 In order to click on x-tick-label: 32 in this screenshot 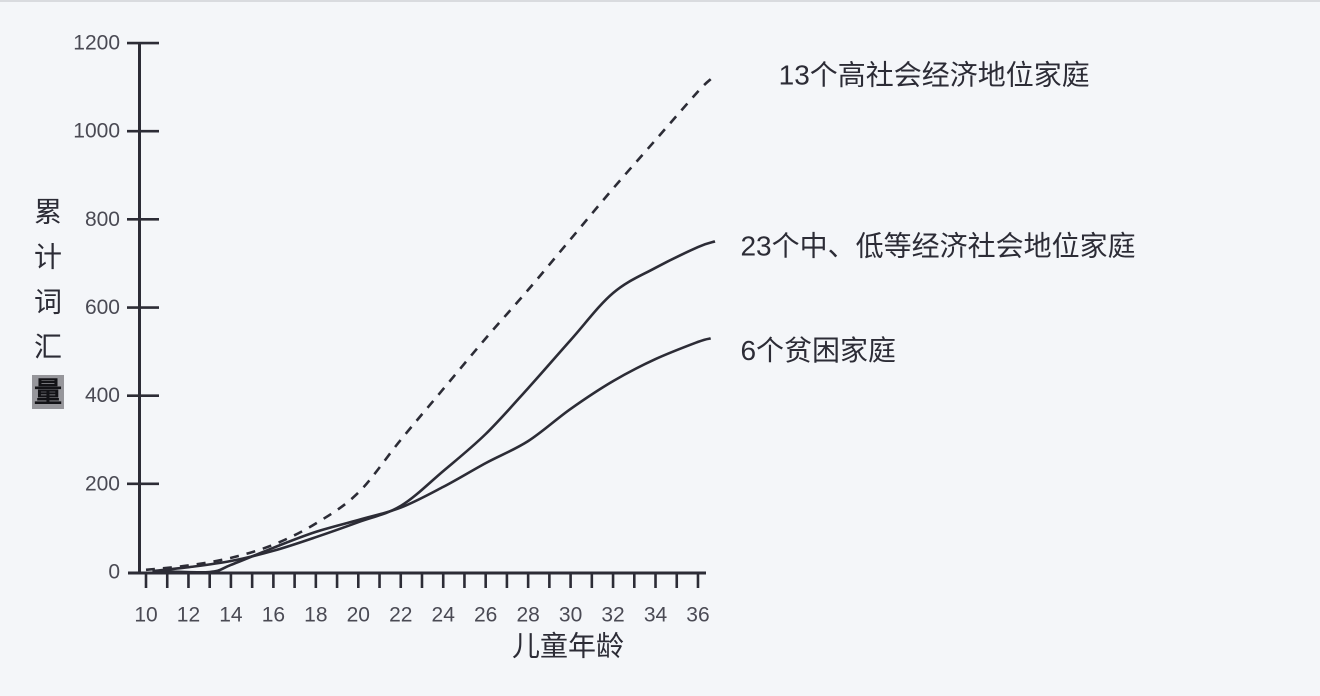, I will do `click(612, 614)`.